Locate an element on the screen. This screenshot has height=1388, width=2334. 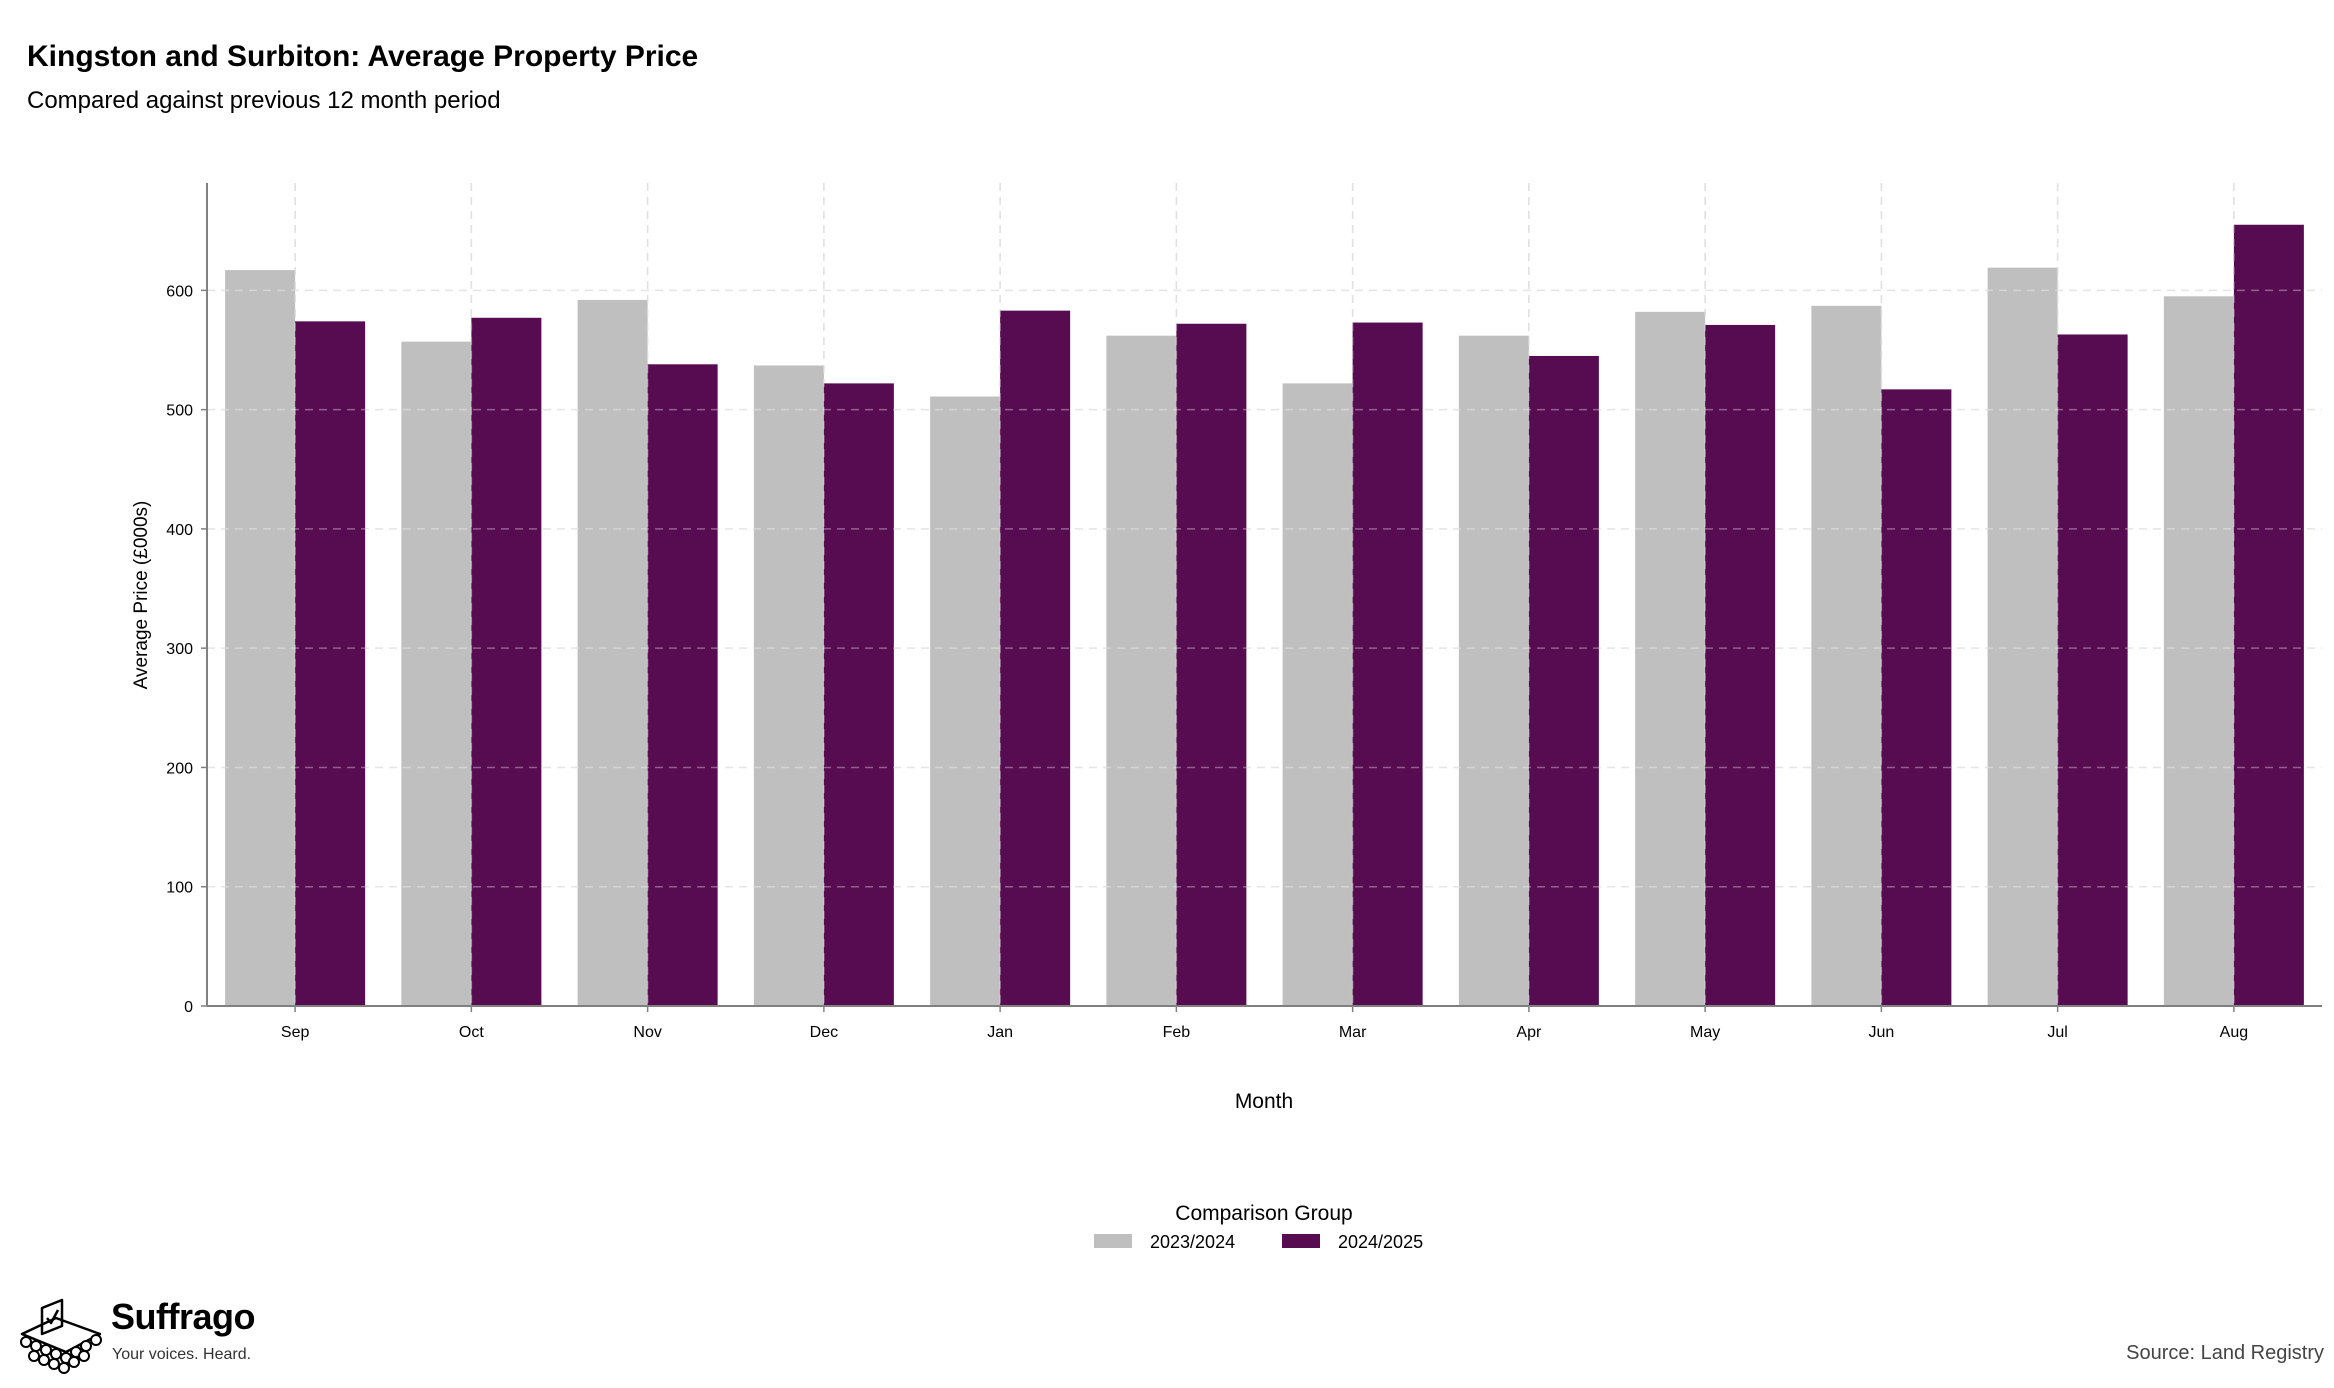
x-tick-label: Dec is located at coordinates (824, 1032).